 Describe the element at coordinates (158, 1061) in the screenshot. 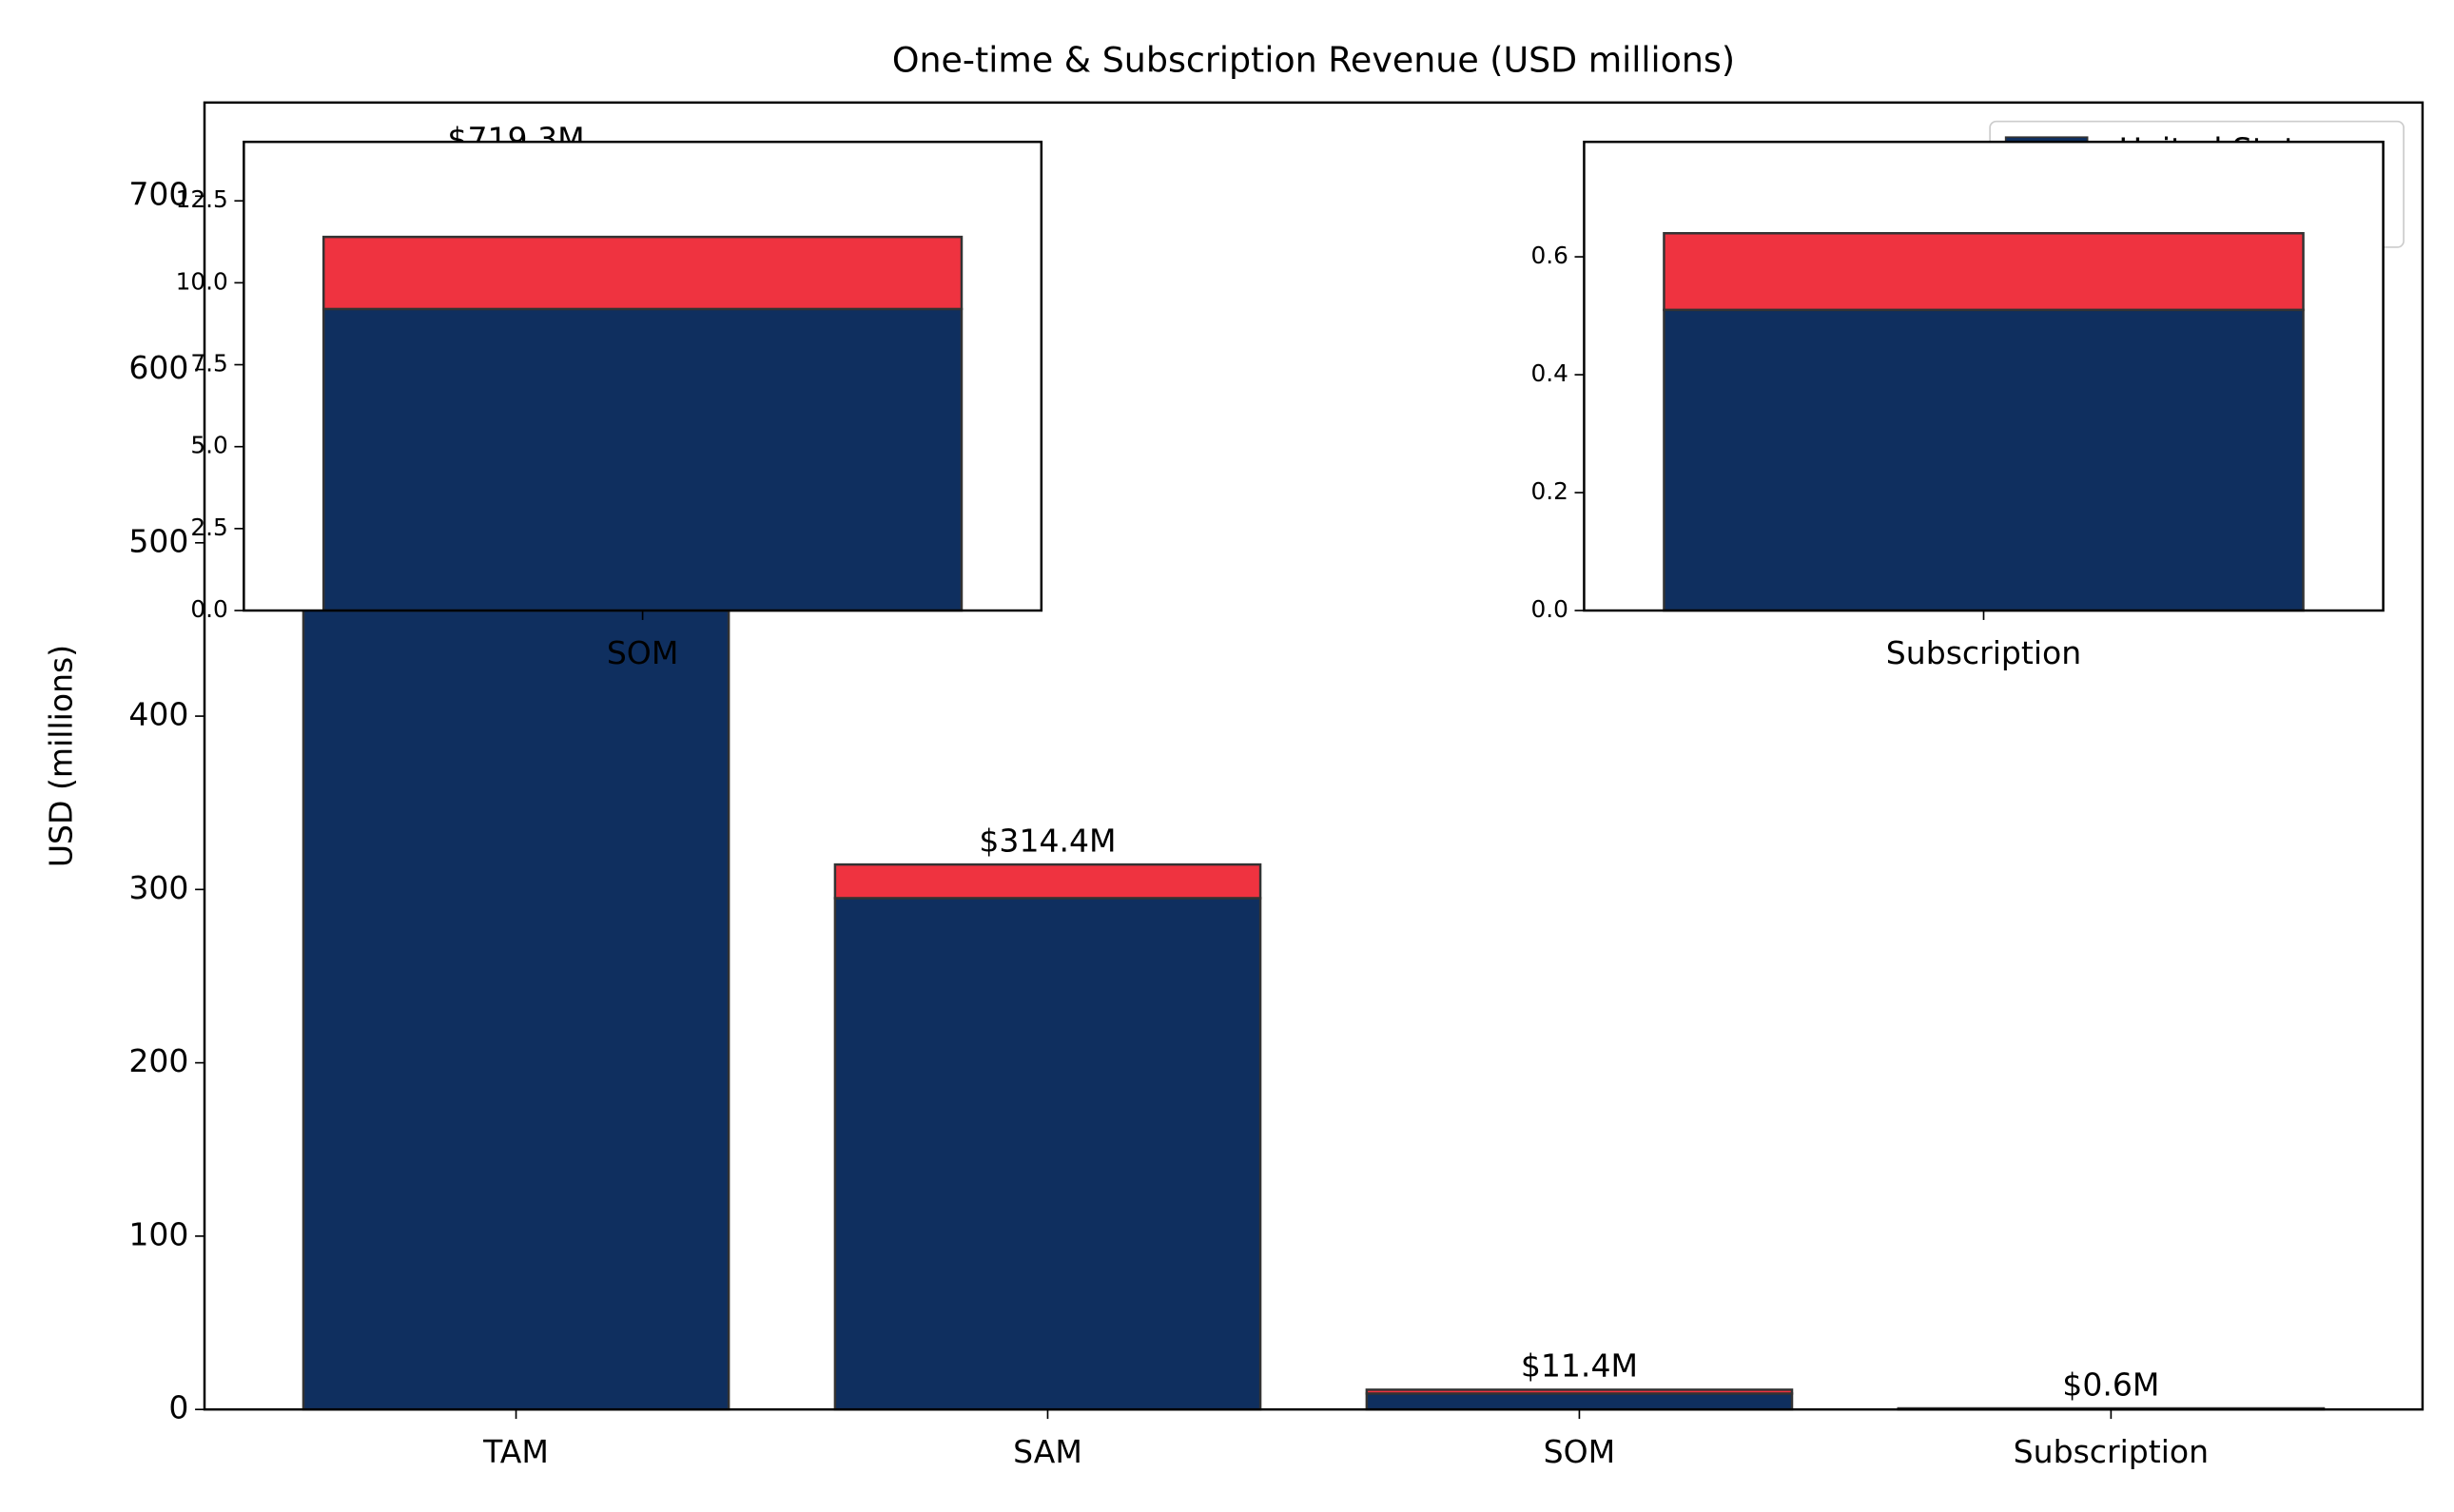

I see `y-tick-label: 200` at that location.